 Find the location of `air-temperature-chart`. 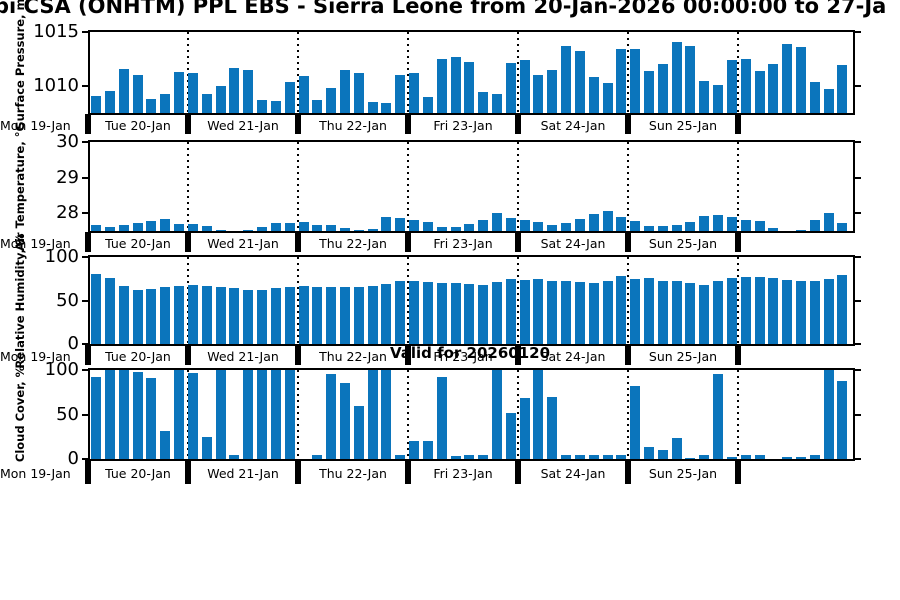

air-temperature-chart is located at coordinates (471, 186).